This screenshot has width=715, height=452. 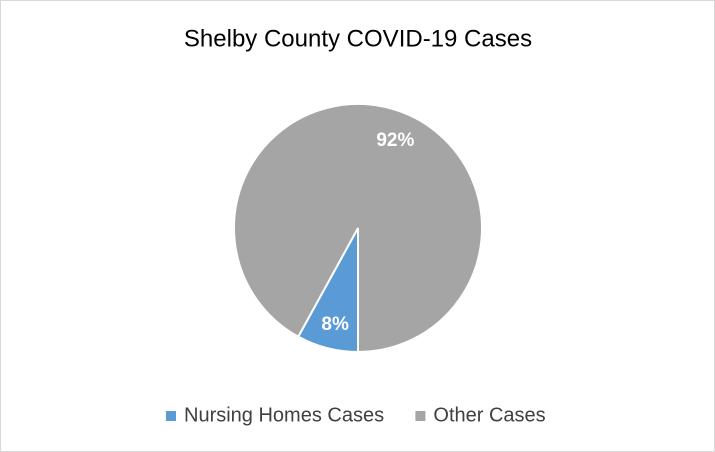 I want to click on data-label: 8%, so click(x=335, y=324).